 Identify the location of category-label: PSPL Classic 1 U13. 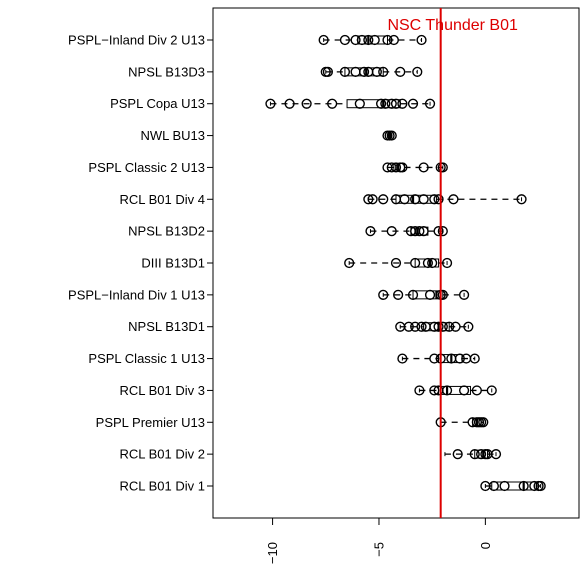
(146, 358).